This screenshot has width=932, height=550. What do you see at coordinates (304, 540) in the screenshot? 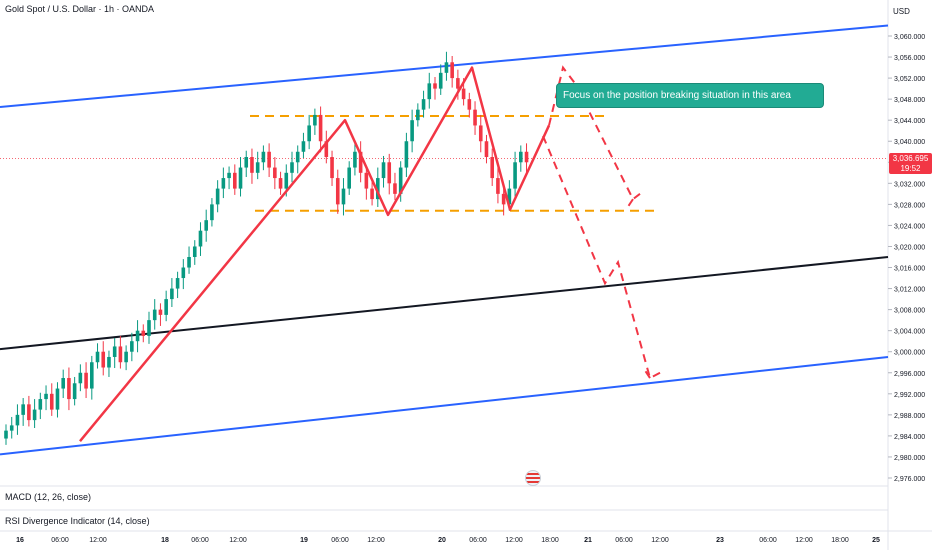
I see `x-tick-label: 19` at bounding box center [304, 540].